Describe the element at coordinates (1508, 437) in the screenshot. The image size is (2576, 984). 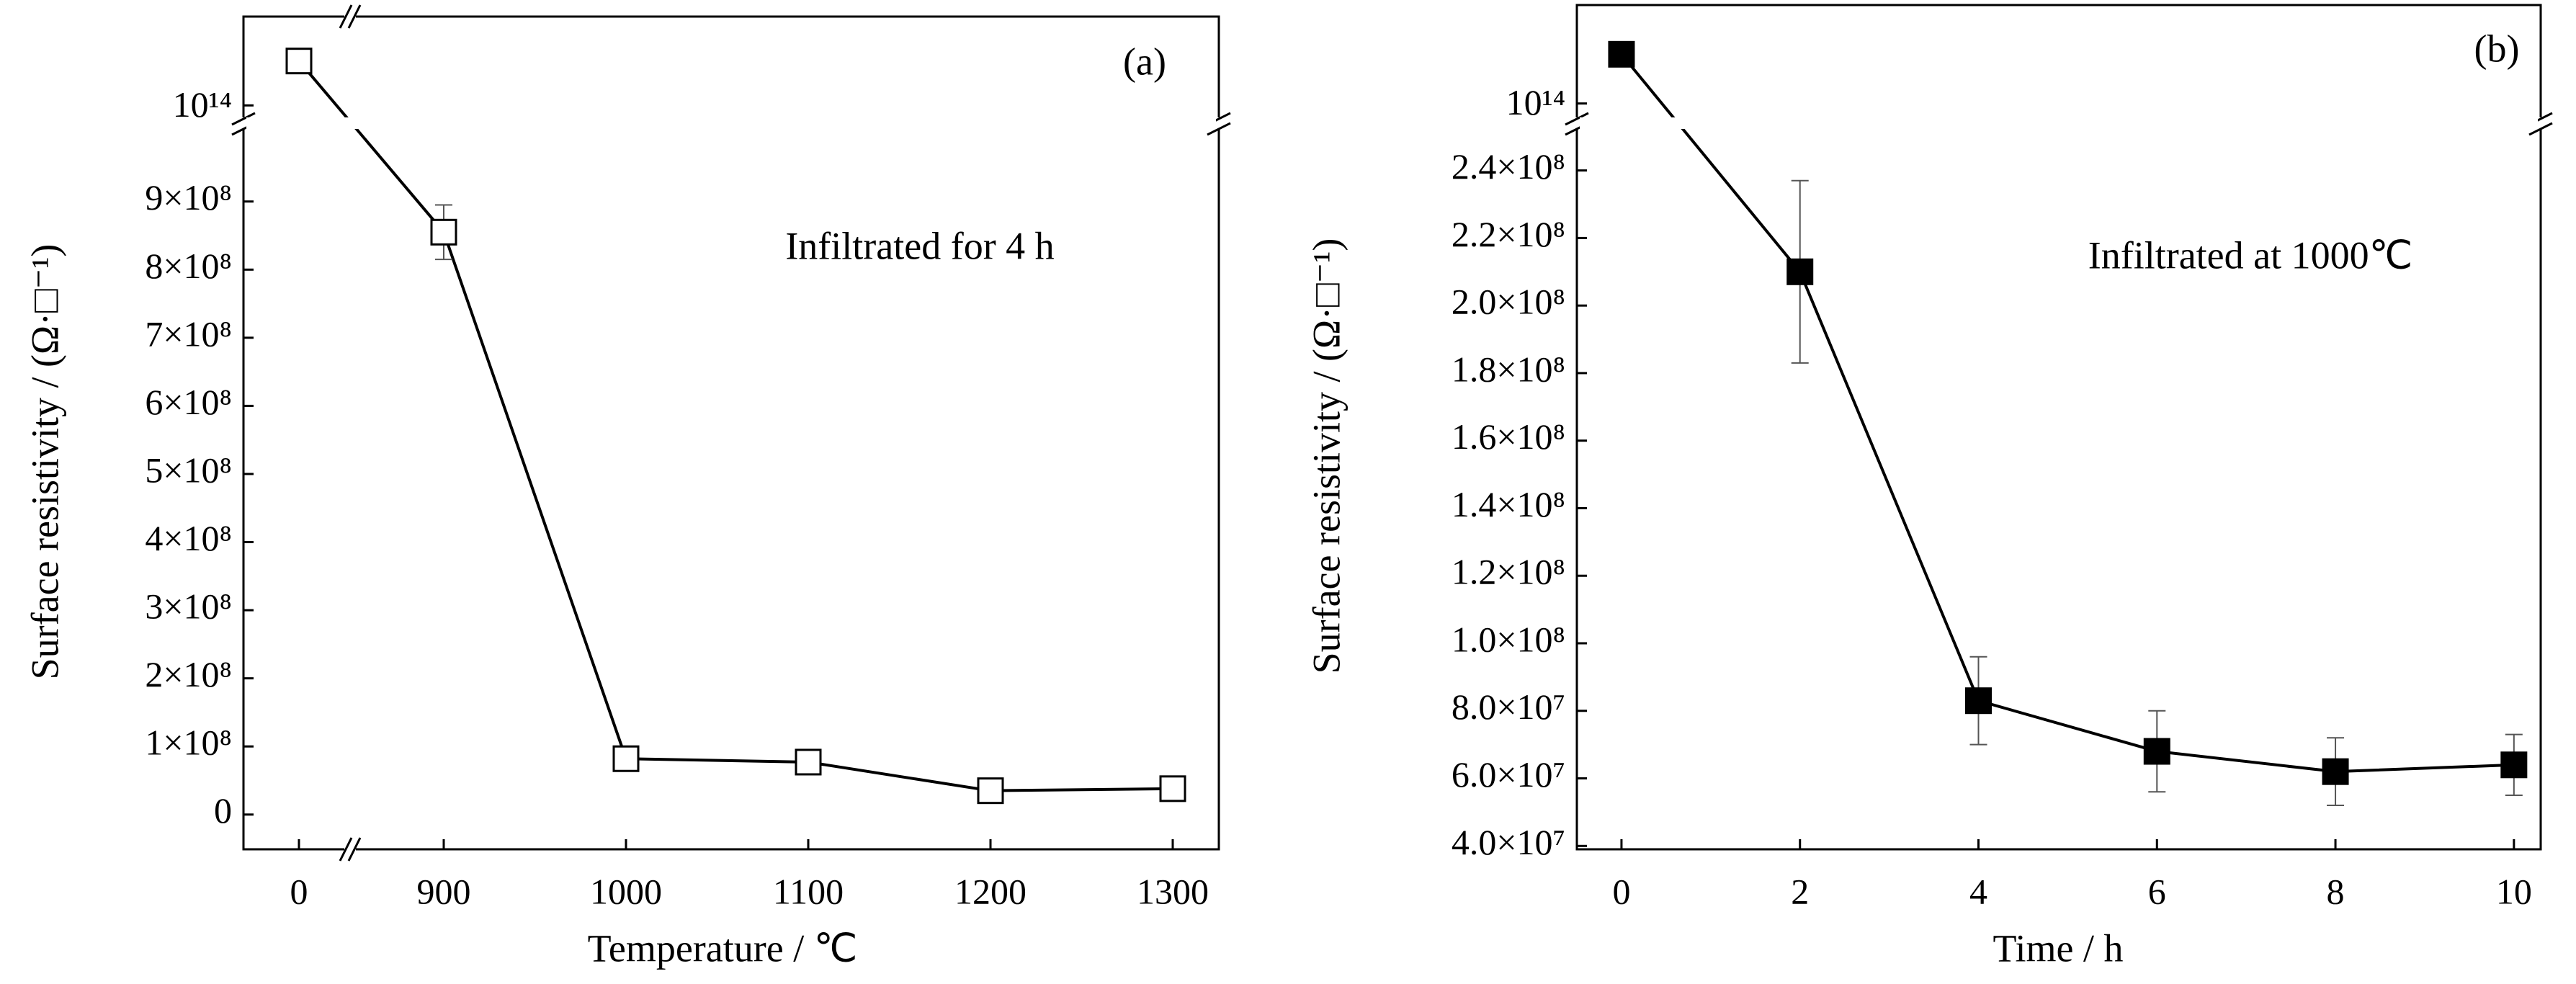
I see `y-tick-label: 1.6×10⁸` at that location.